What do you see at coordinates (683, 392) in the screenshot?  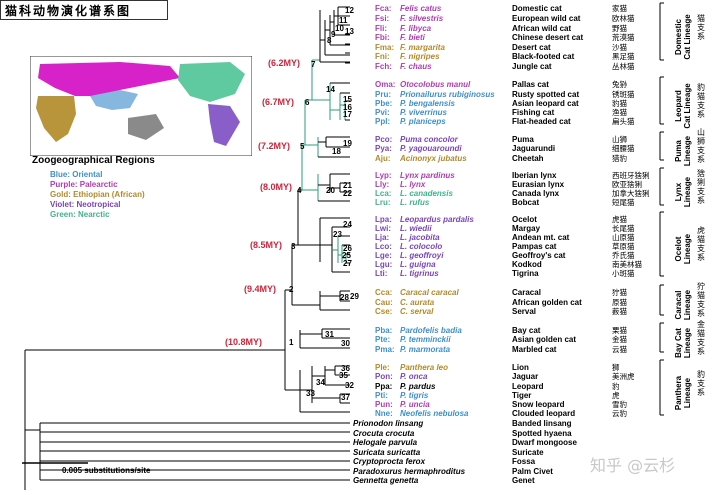 I see `lineage-label: Panthera Lineage` at bounding box center [683, 392].